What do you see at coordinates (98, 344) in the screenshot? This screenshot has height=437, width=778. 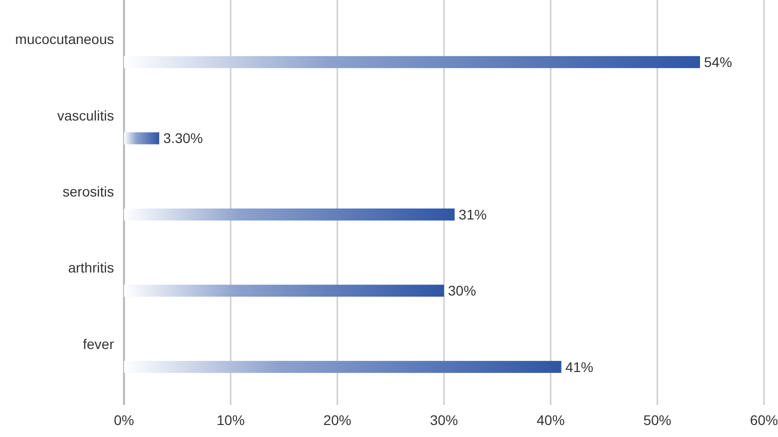 I see `y-tick-label: fever` at bounding box center [98, 344].